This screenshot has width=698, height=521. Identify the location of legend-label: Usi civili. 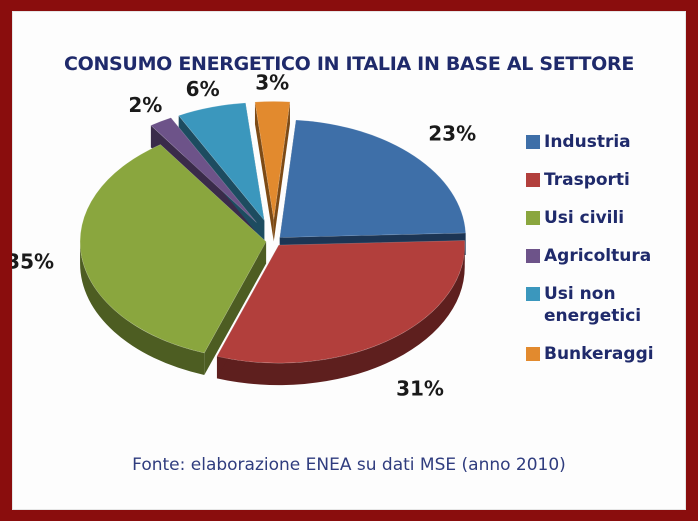
(584, 218).